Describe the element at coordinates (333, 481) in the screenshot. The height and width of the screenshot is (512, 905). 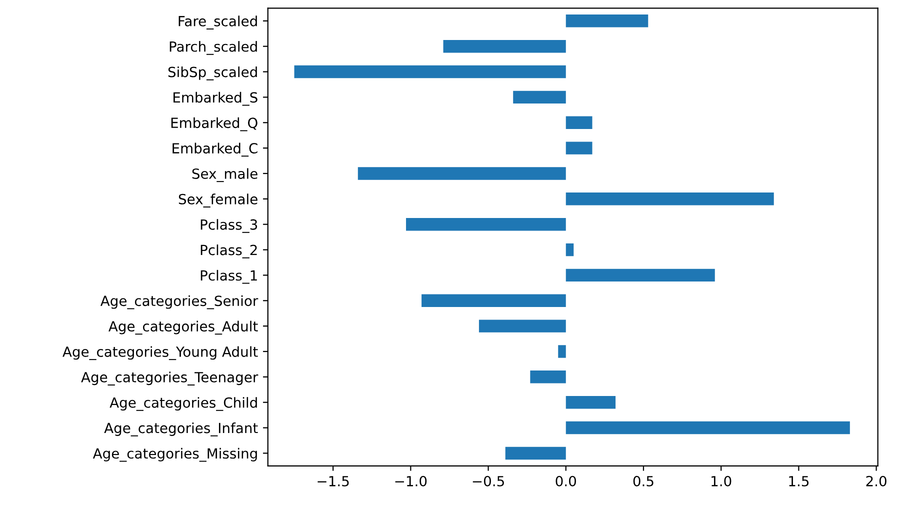
I see `x-tick-label: −1.5` at that location.